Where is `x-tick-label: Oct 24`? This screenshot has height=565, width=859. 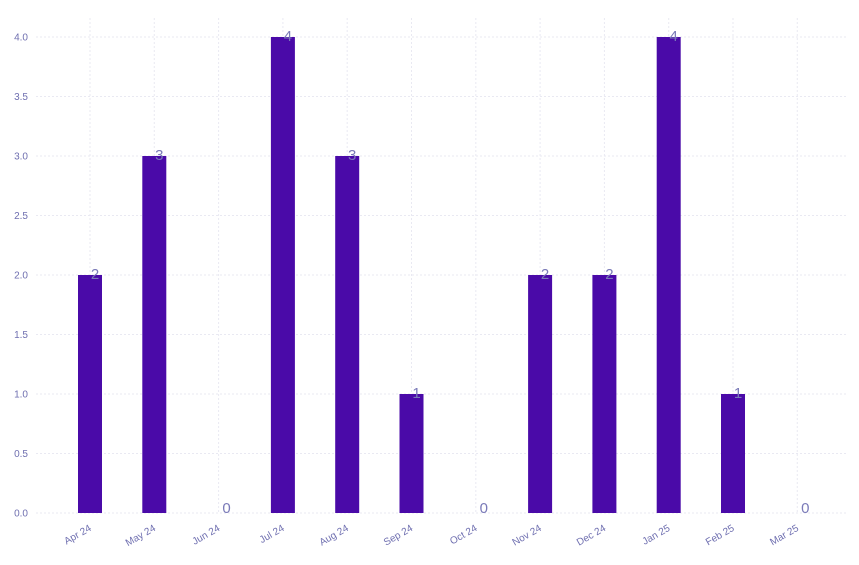 x-tick-label: Oct 24 is located at coordinates (463, 535).